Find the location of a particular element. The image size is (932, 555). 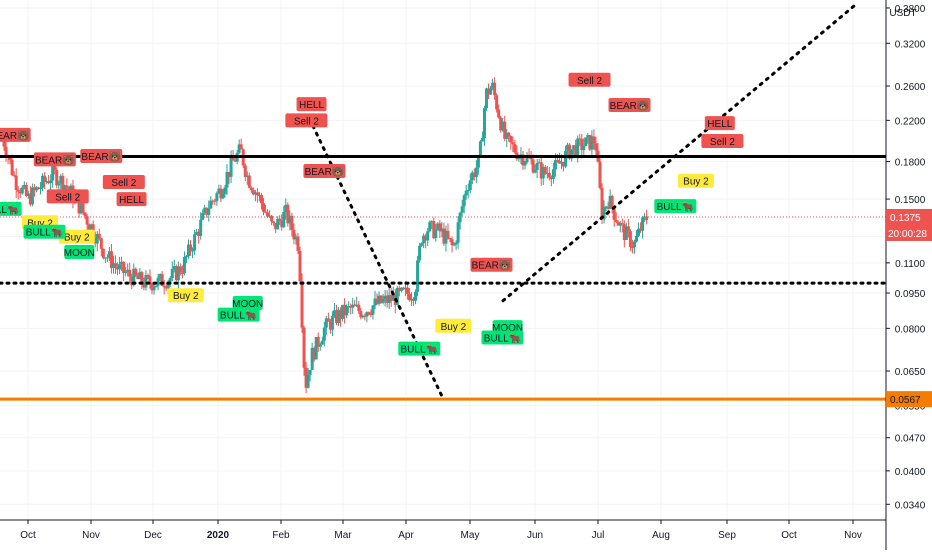

signal-label-sell: BEAR🐻 is located at coordinates (55, 159).